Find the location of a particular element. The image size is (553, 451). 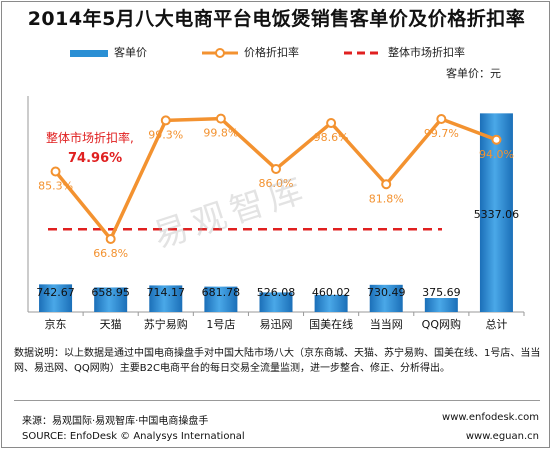

x-tick-label-6: 国美在线 is located at coordinates (331, 324).